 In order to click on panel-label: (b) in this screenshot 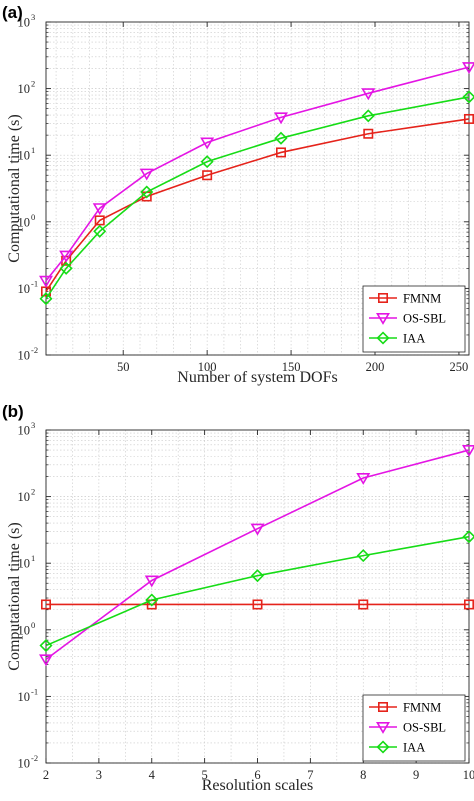, I will do `click(13, 411)`.